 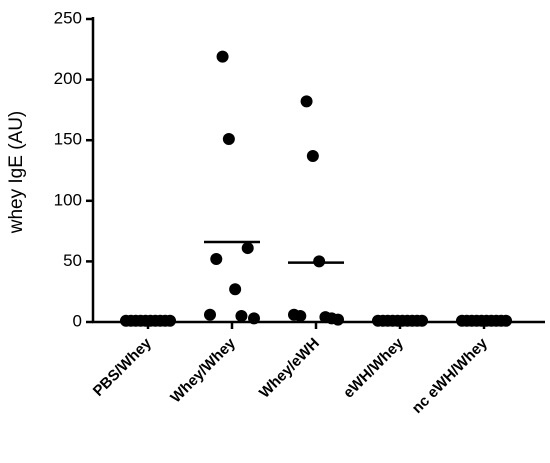 I want to click on y-tick-label: 0, so click(x=77, y=320).